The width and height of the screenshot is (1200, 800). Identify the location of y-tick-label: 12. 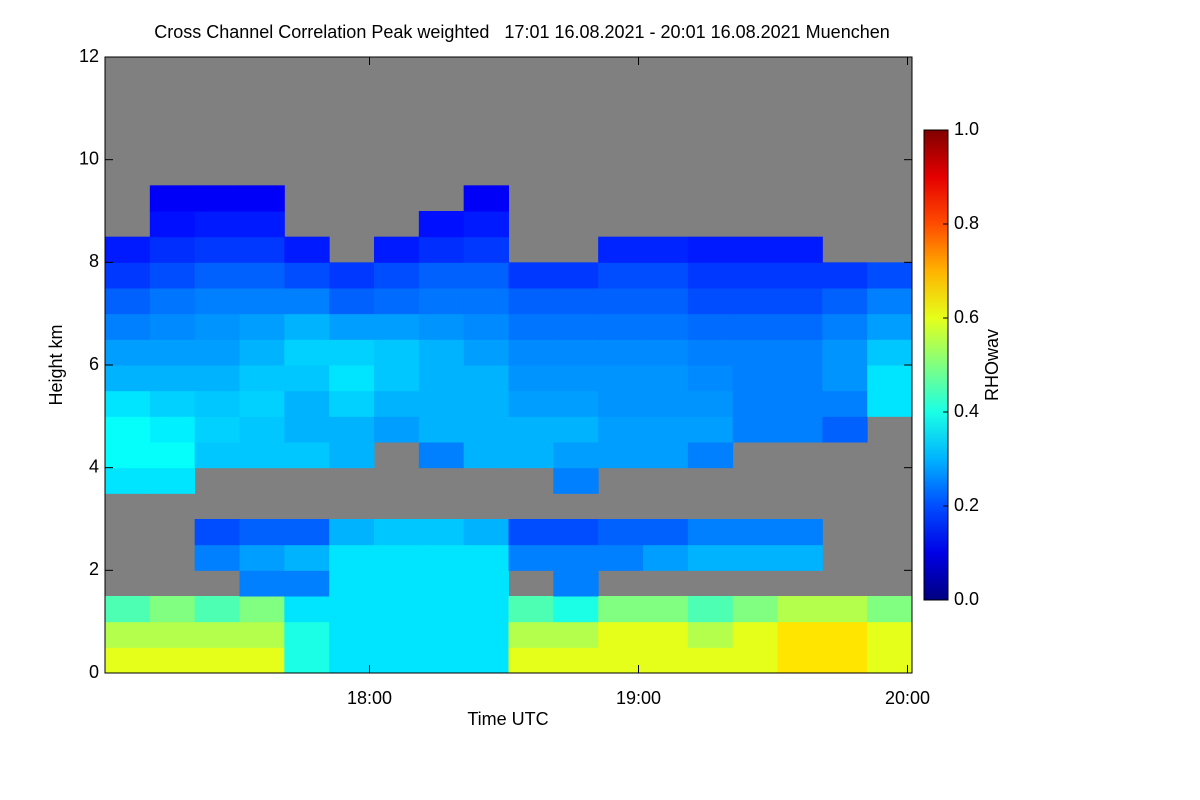
(89, 56).